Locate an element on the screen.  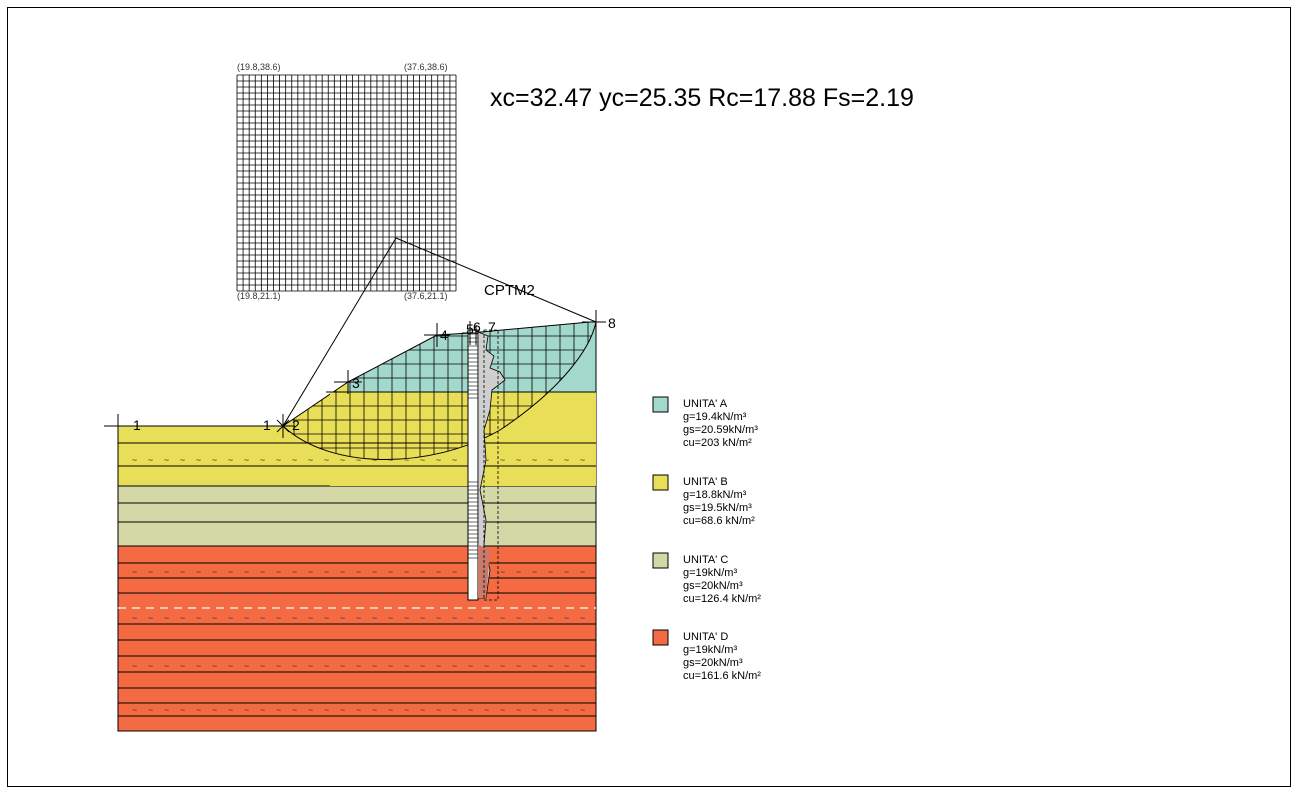
legend-unit-a-g: g=19.4kN/m³ is located at coordinates (715, 417).